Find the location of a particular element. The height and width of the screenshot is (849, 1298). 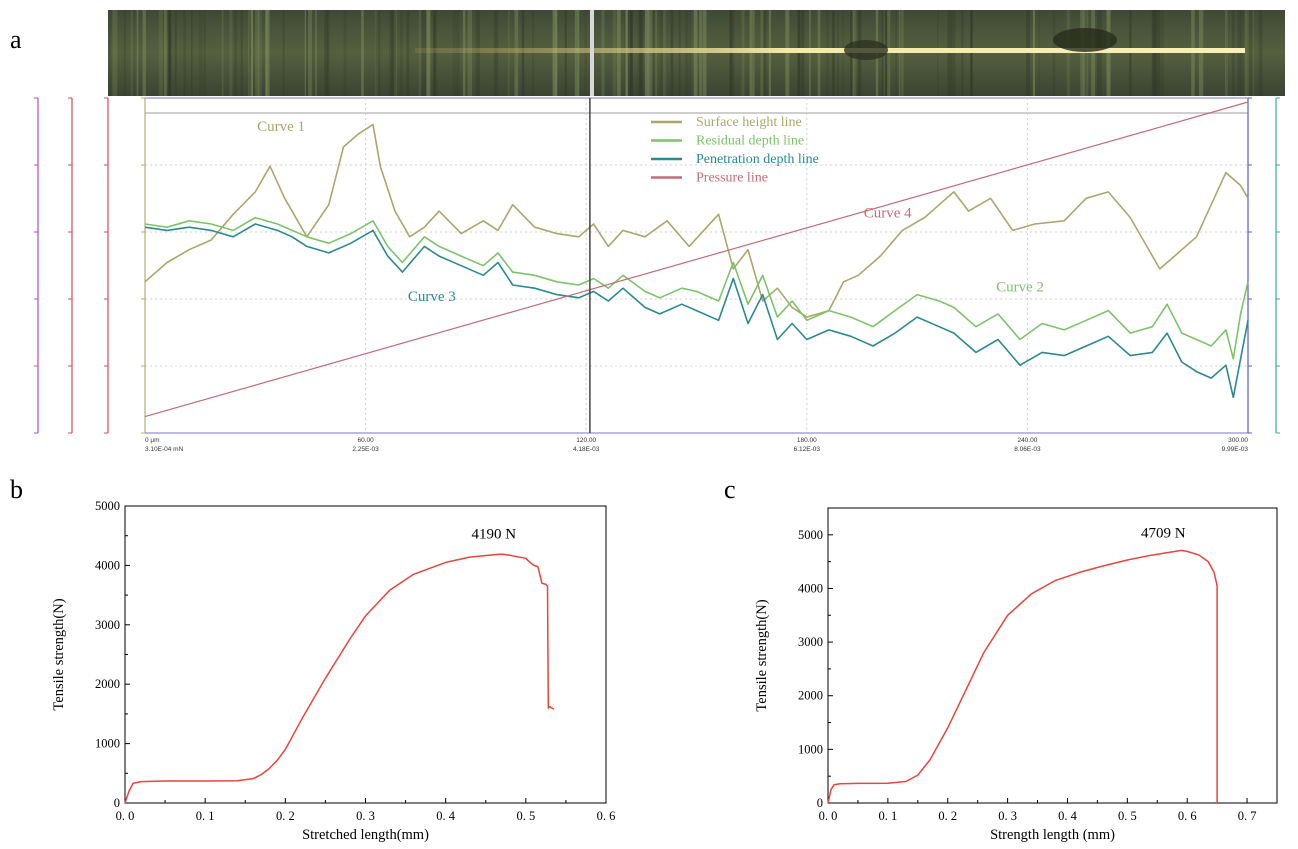

panel-a-curve-annotation: Curve 1 is located at coordinates (281, 127).